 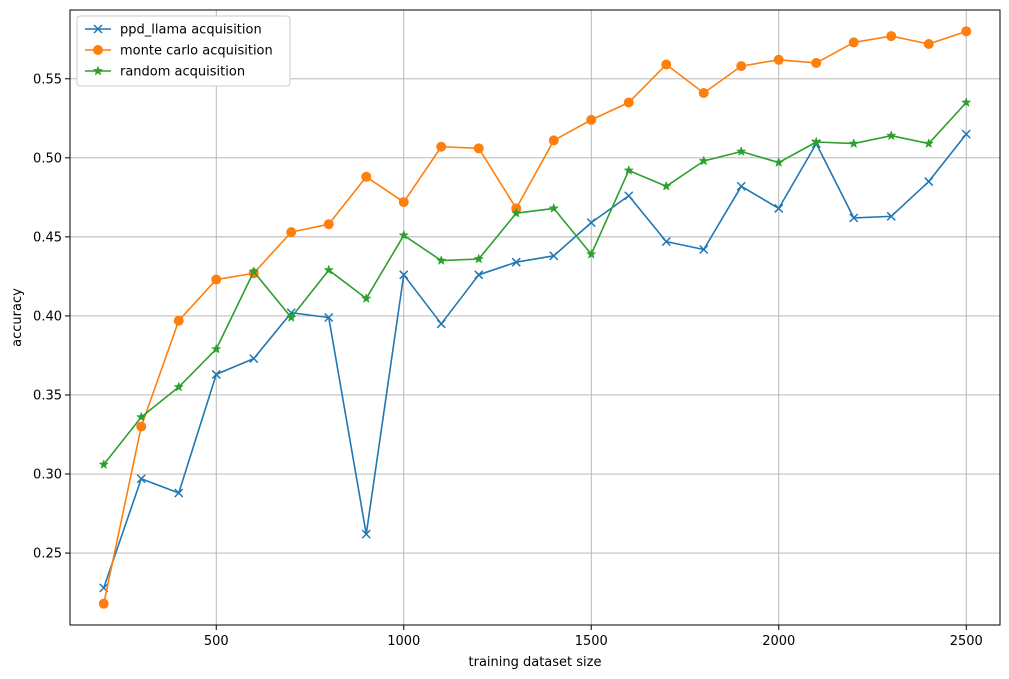 I want to click on y-tick-label: 0.50, so click(x=47, y=158).